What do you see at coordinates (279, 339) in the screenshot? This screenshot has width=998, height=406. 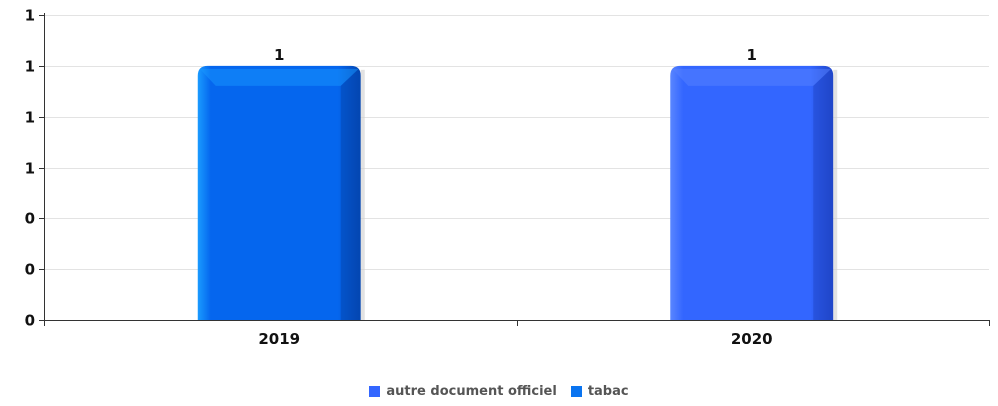 I see `x-tick-label: 2019` at bounding box center [279, 339].